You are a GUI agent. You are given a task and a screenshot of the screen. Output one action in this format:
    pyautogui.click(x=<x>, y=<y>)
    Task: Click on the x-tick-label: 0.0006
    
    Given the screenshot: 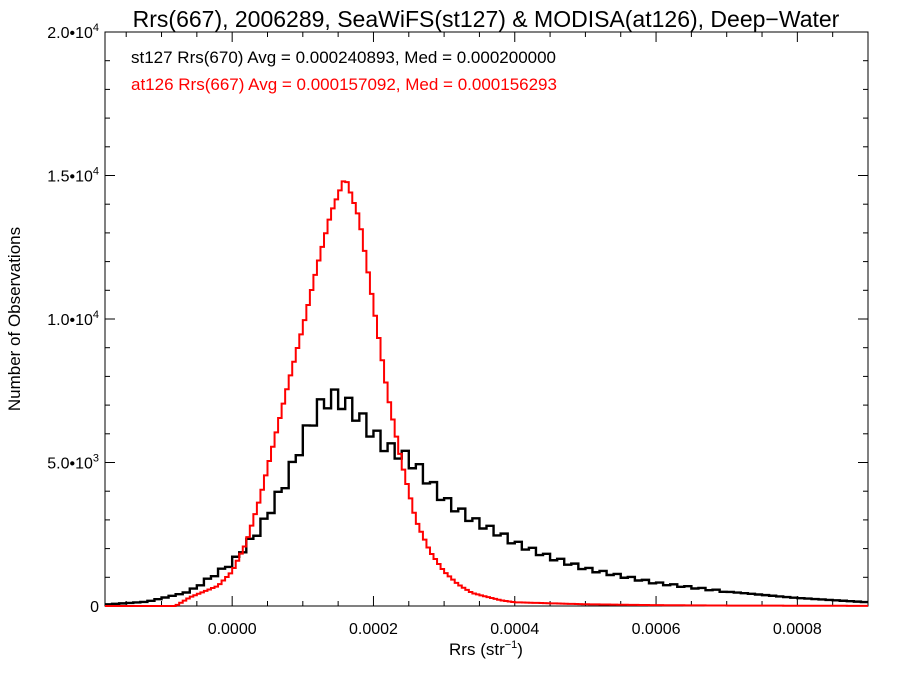 What is the action you would take?
    pyautogui.click(x=656, y=629)
    